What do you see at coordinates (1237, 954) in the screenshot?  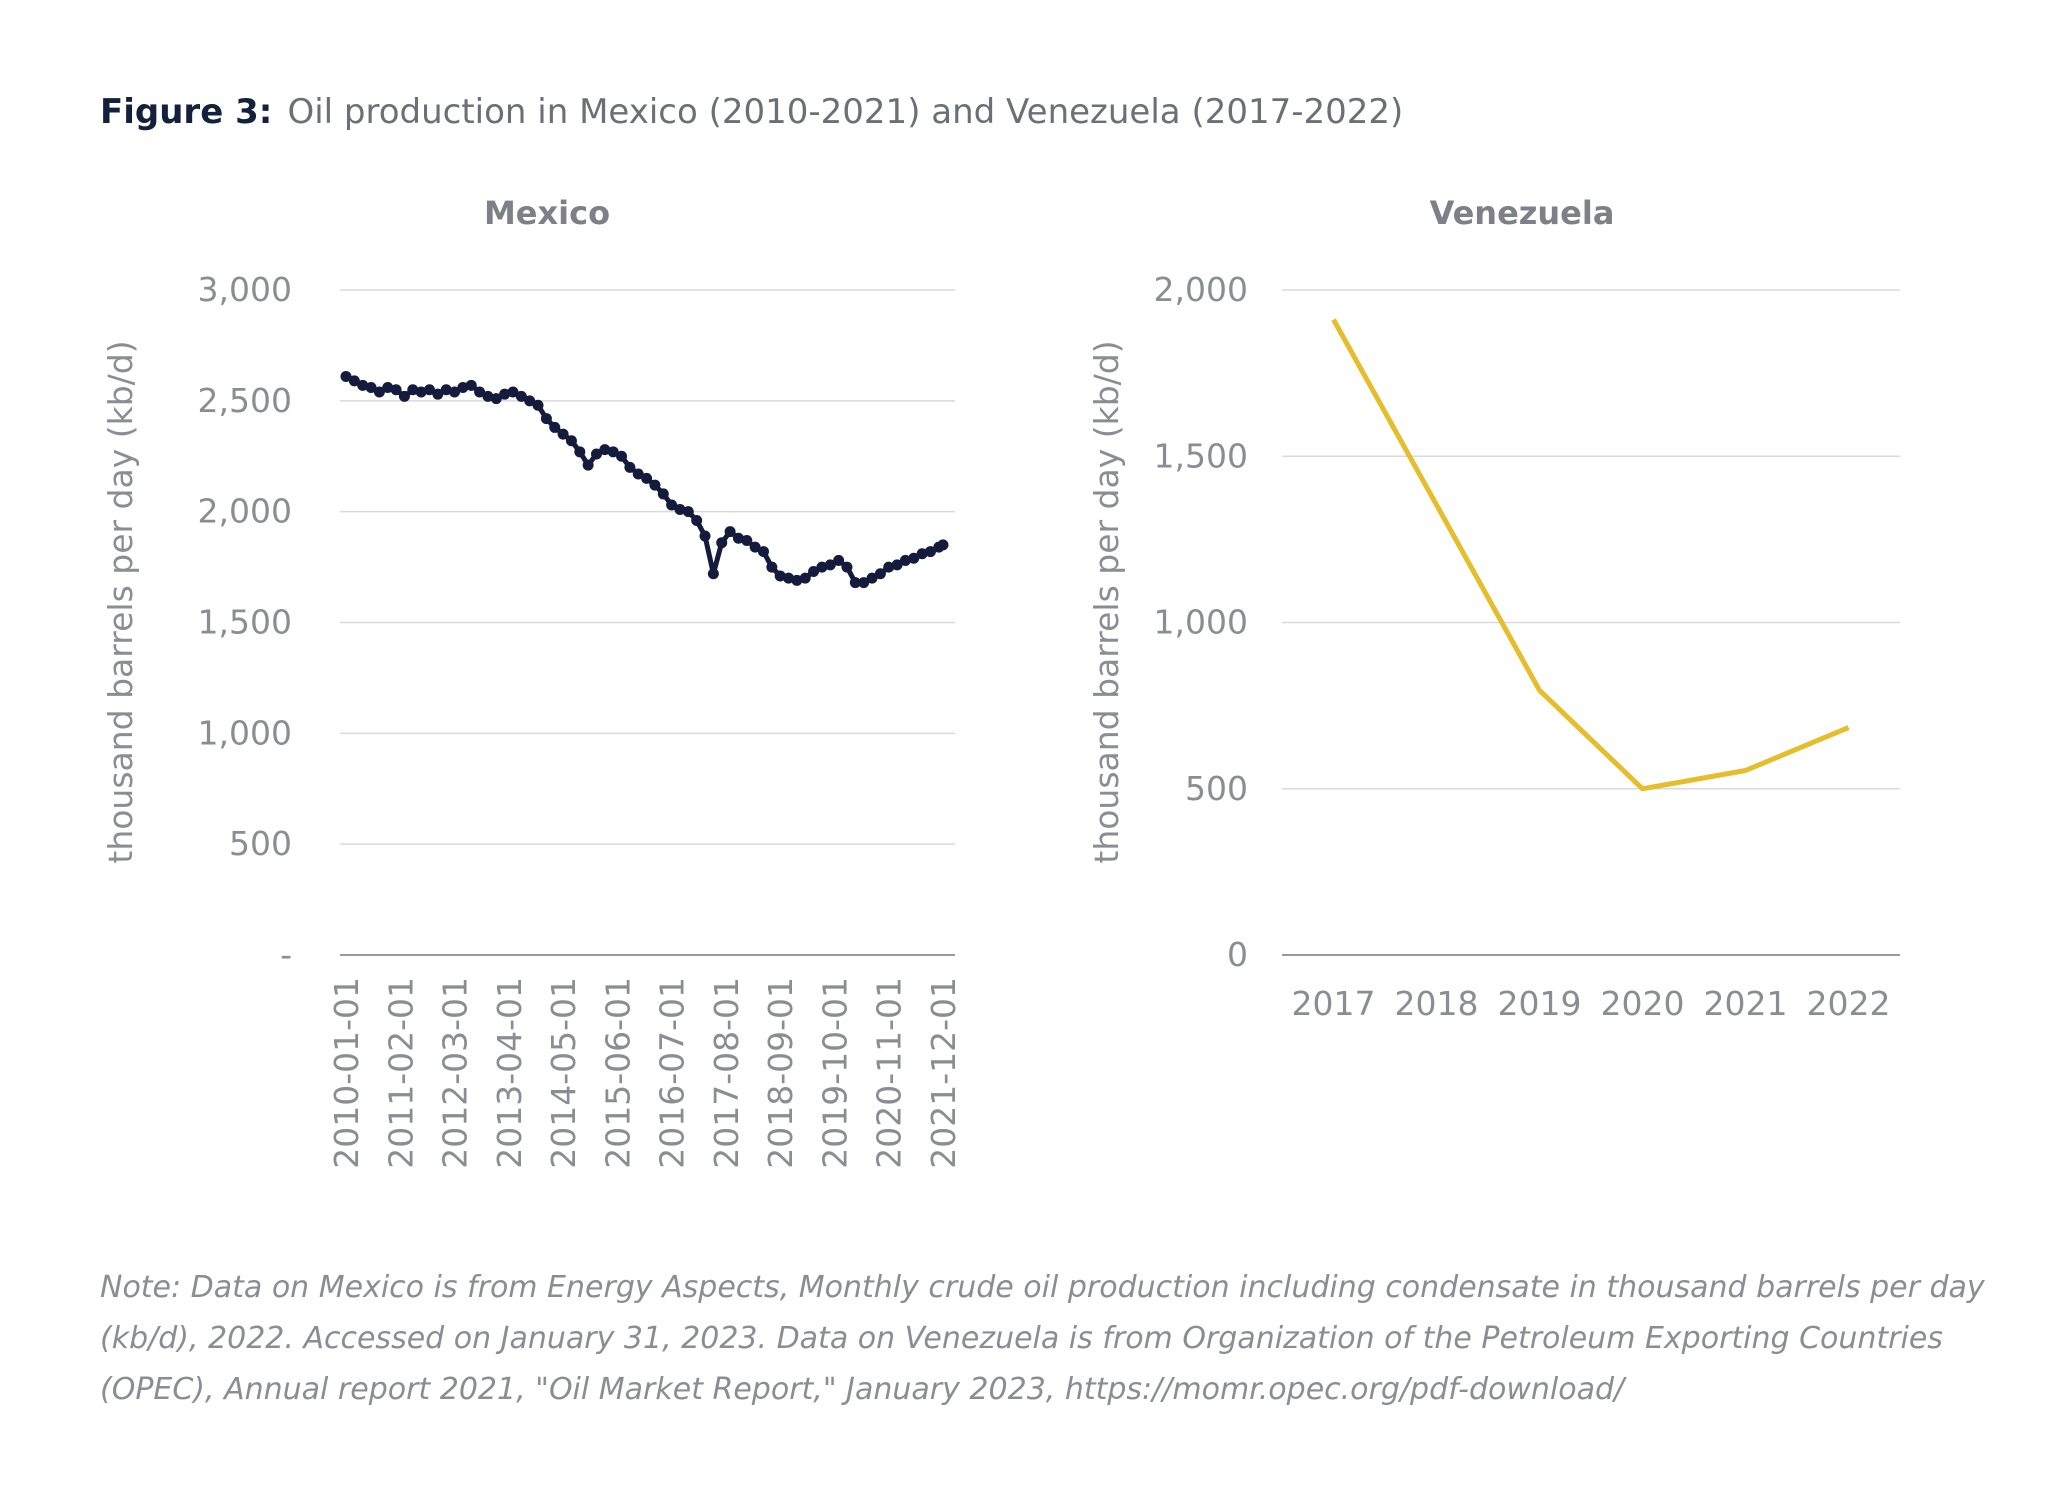 I see `venezuela-y-tick-label: 0` at bounding box center [1237, 954].